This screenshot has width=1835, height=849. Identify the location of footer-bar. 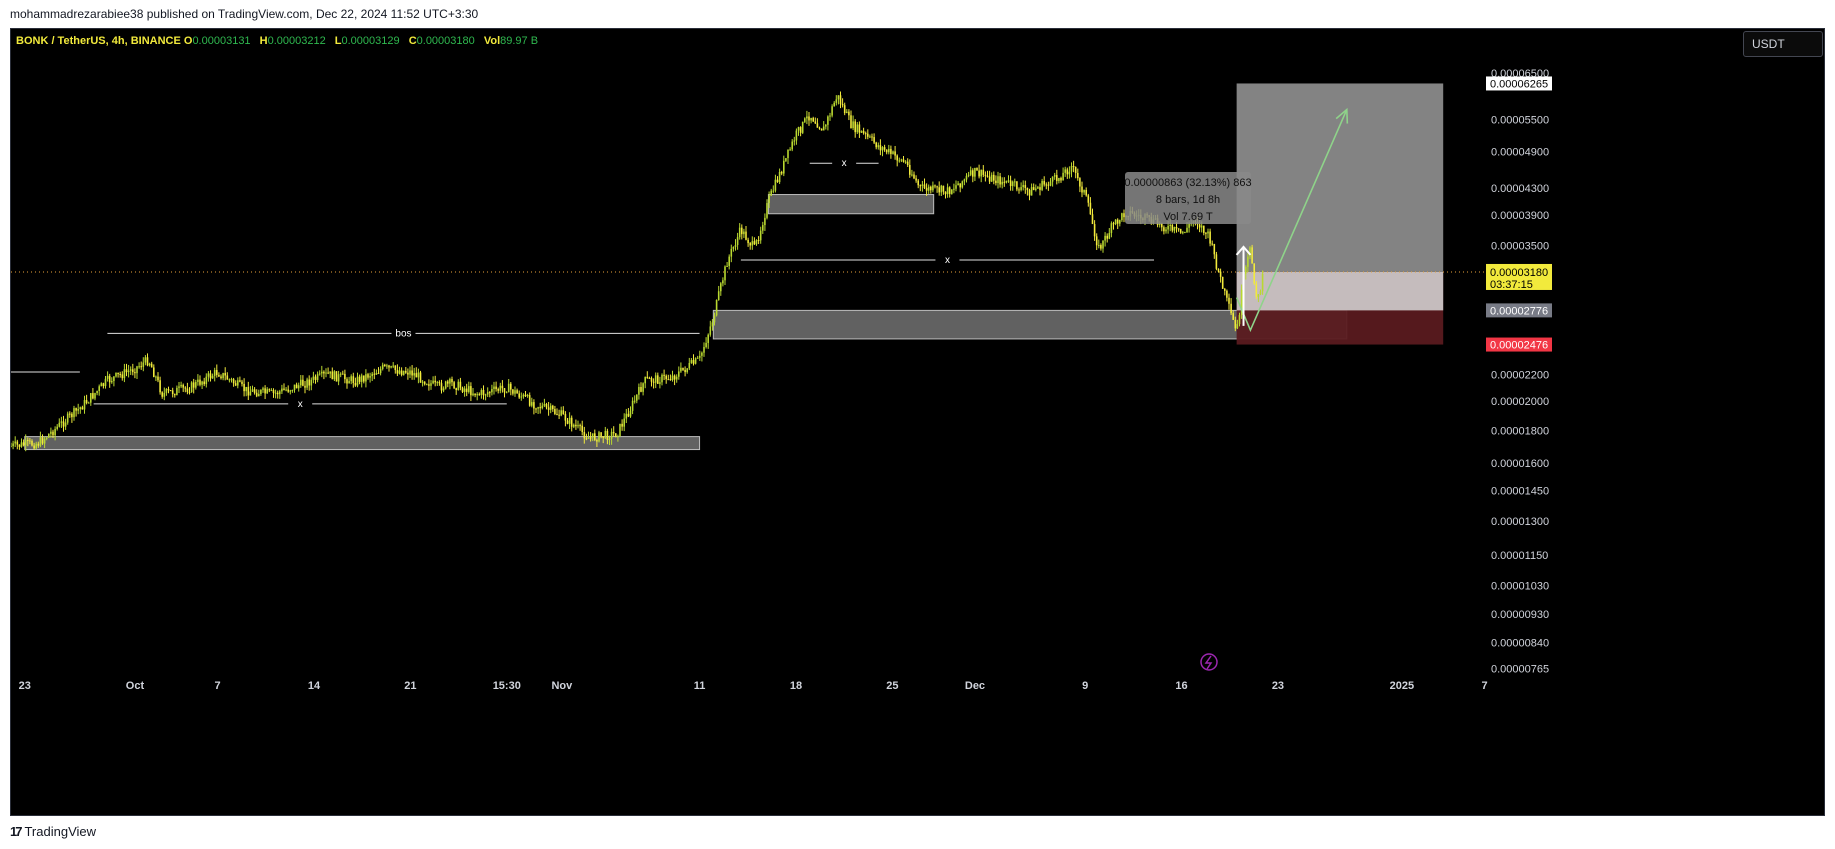
(917, 832).